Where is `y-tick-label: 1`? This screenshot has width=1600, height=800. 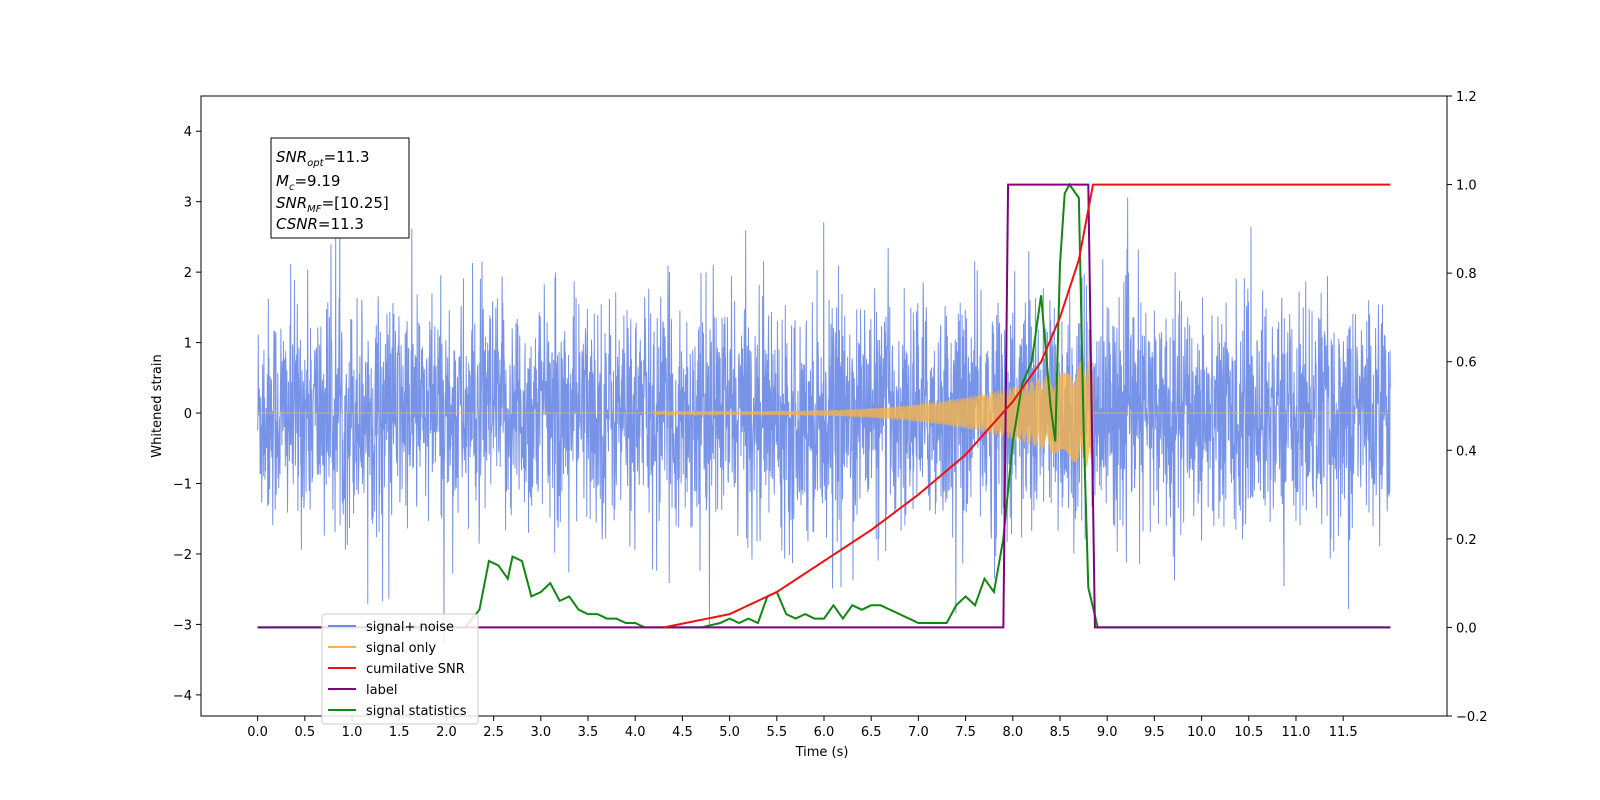
y-tick-label: 1 is located at coordinates (188, 344).